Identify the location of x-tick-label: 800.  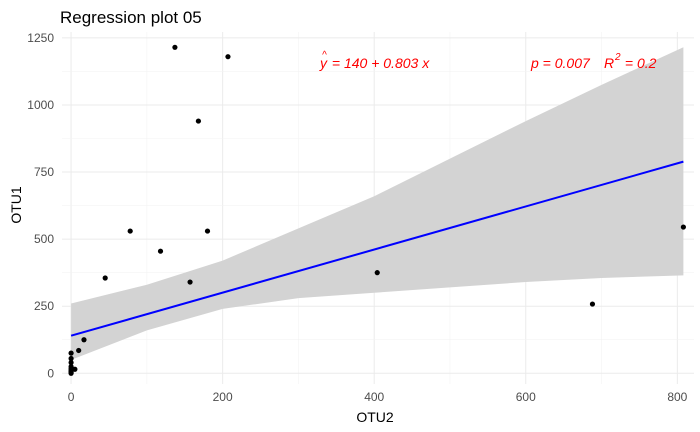
(677, 397).